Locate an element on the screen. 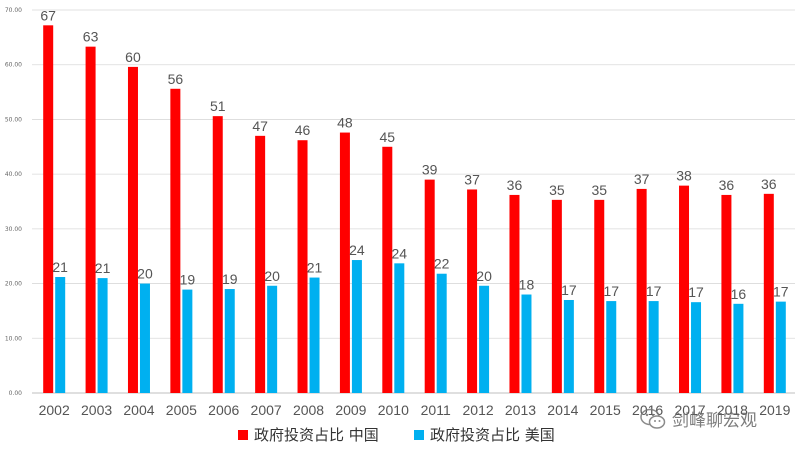 Image resolution: width=800 pixels, height=450 pixels. x-tick-label: 2005 is located at coordinates (181, 410).